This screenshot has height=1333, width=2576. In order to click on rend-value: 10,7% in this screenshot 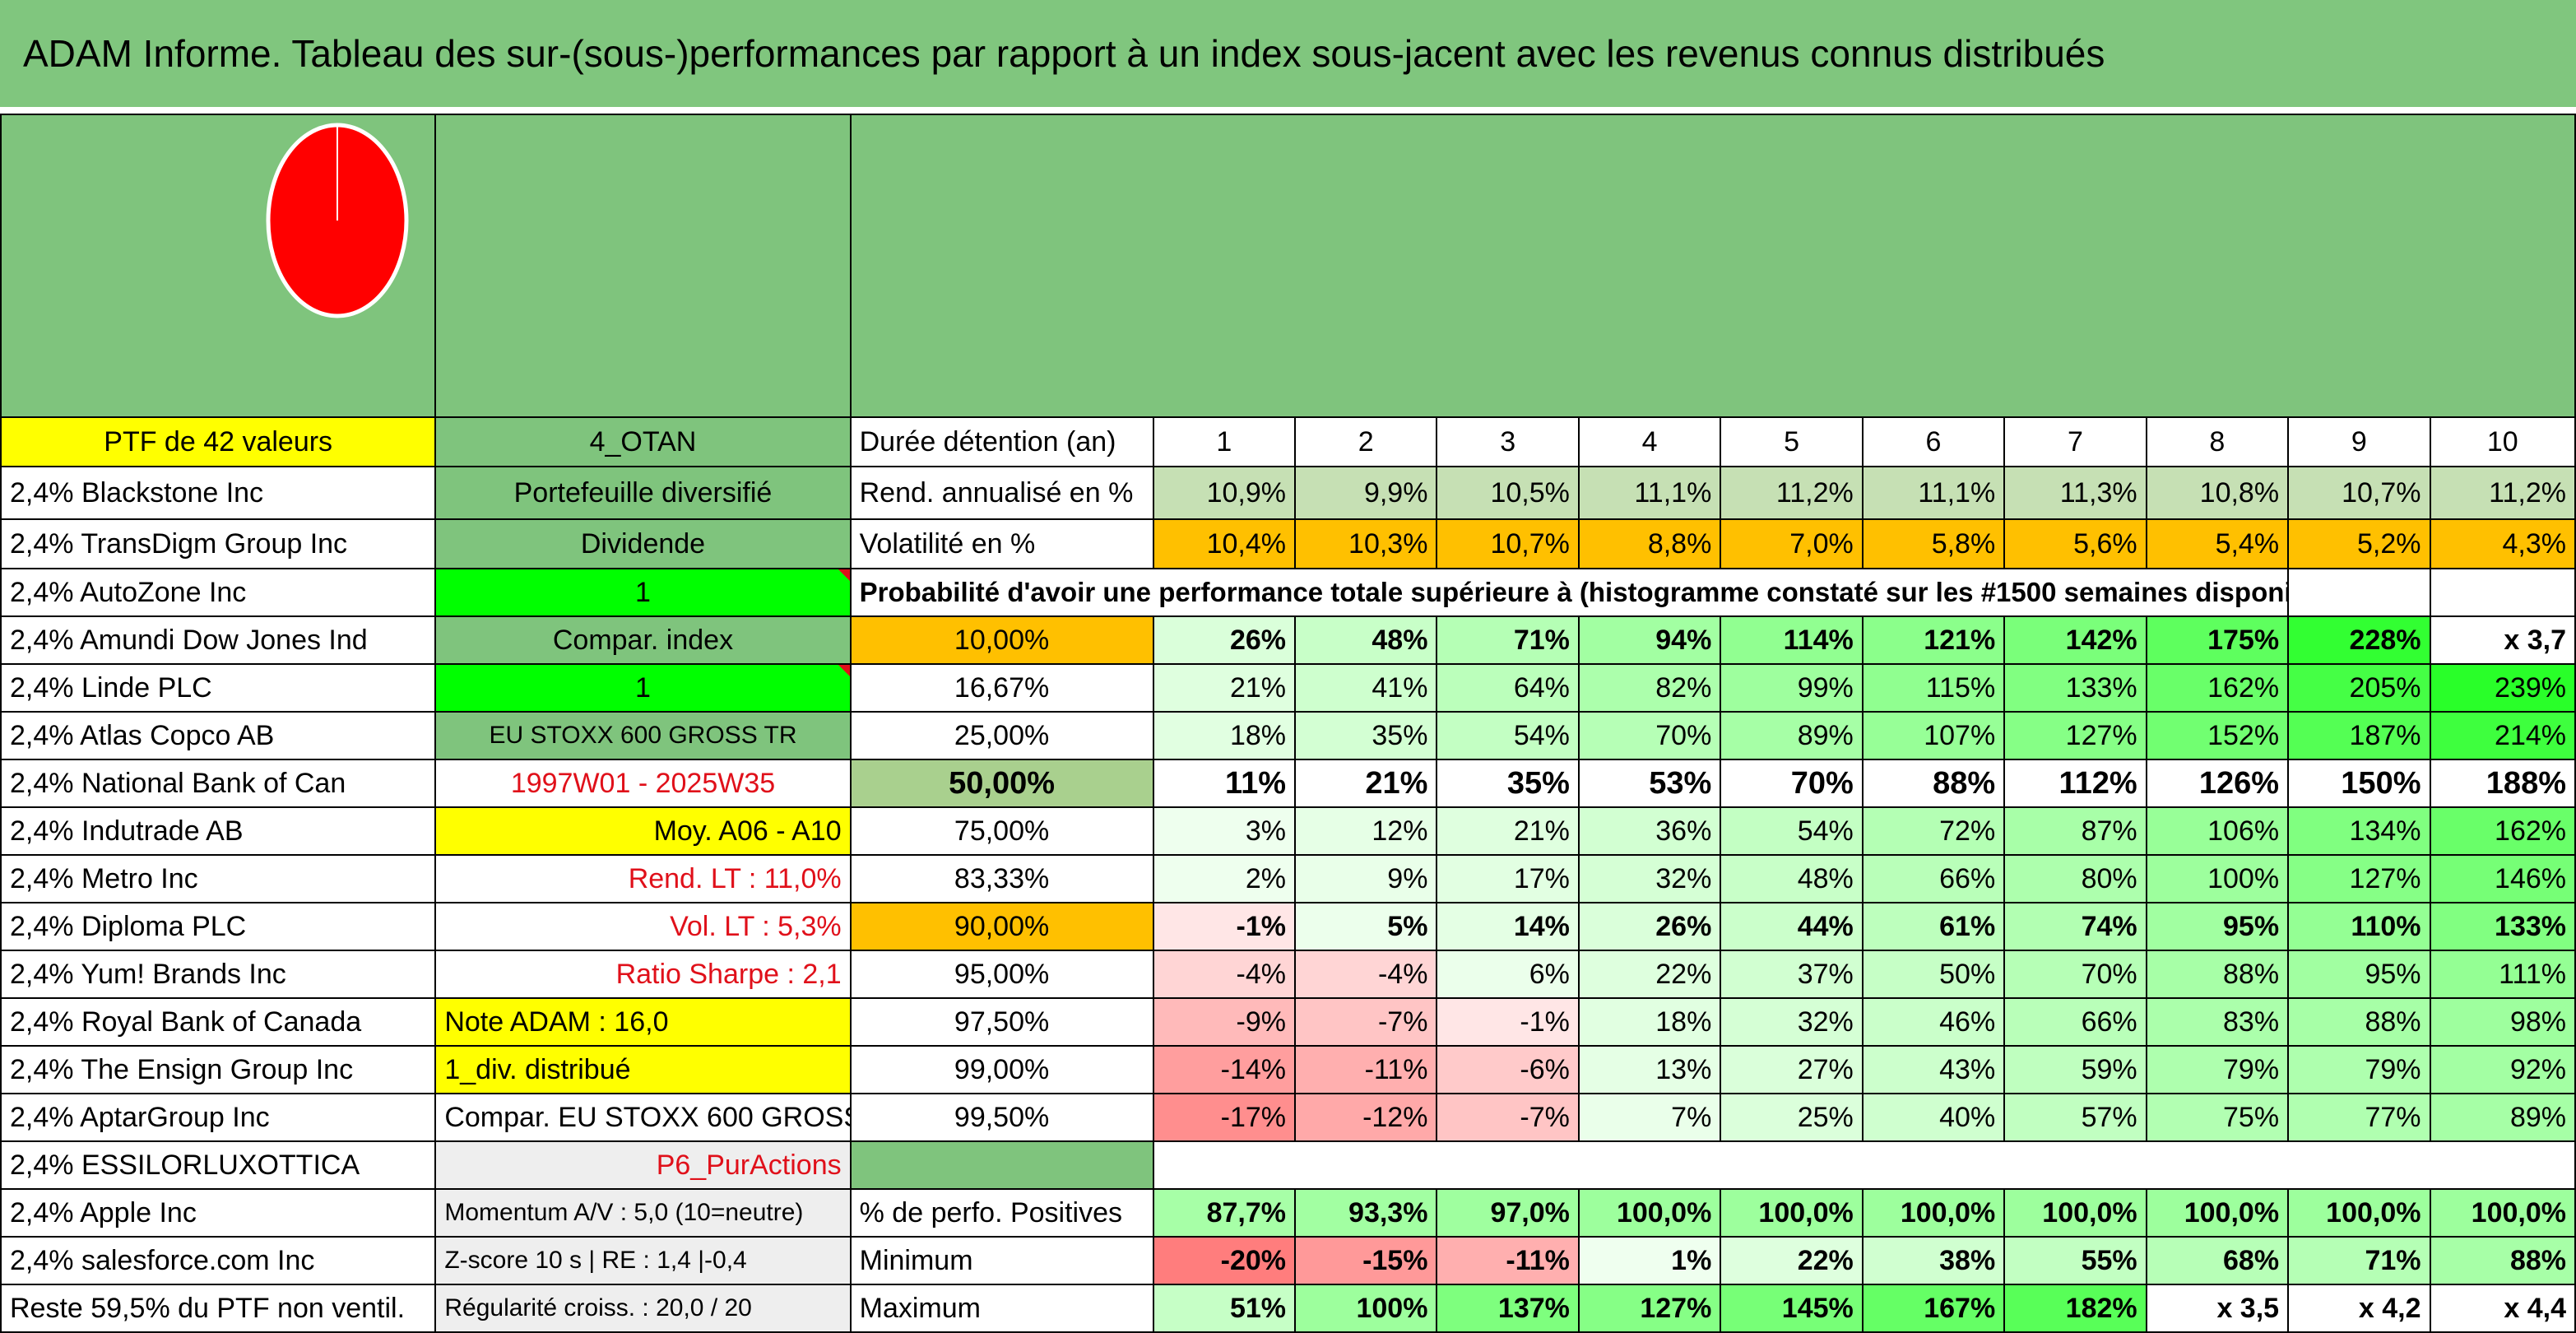, I will do `click(2359, 493)`.